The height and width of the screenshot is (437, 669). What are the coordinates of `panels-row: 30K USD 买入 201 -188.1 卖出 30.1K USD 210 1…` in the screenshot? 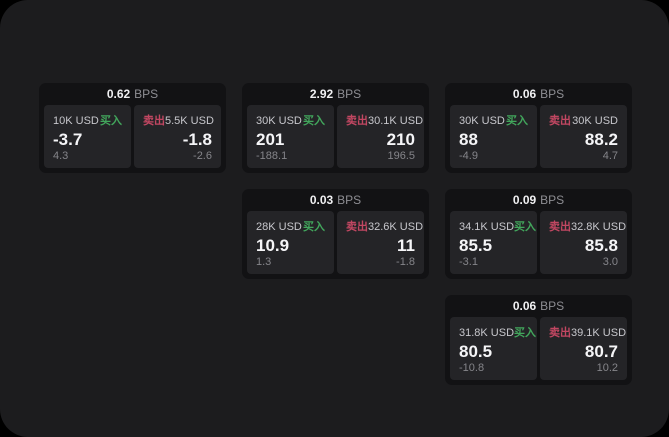 It's located at (335, 138).